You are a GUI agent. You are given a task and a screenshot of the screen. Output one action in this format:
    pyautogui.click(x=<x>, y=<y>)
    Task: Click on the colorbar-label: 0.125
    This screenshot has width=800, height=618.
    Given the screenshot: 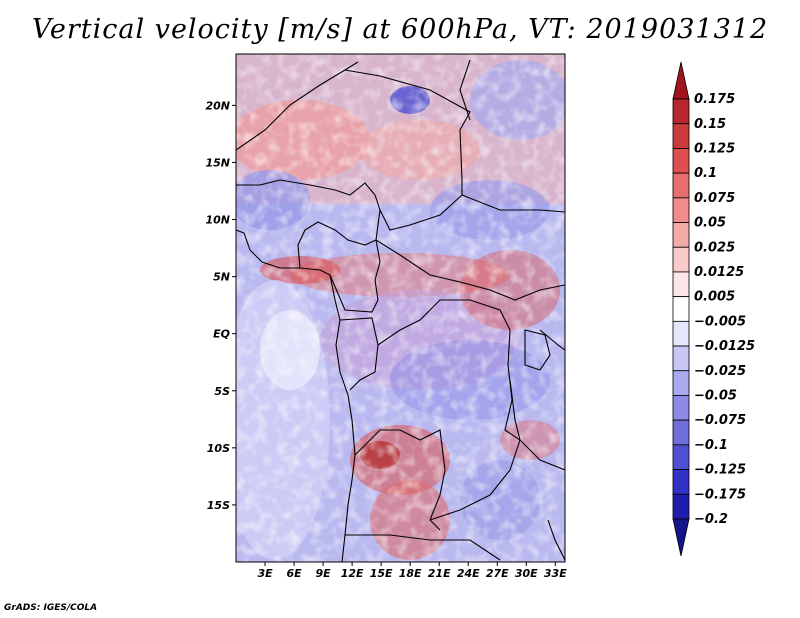 What is the action you would take?
    pyautogui.click(x=714, y=148)
    